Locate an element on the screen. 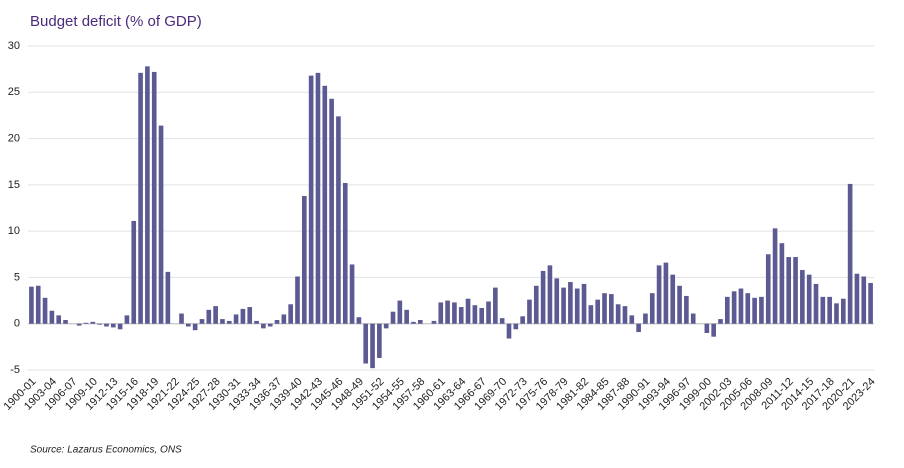  chart-title: Budget deficit (% of GDP) is located at coordinates (116, 21).